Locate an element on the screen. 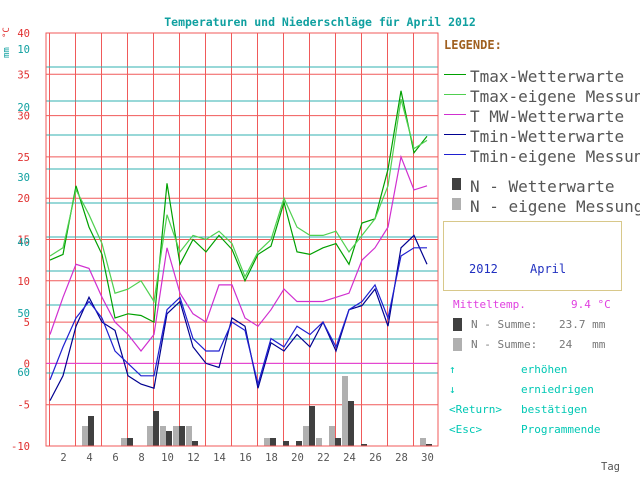 Image resolution: width=640 pixels, height=480 pixels. key-return-row: <Return> bestätigen is located at coordinates (539, 410).